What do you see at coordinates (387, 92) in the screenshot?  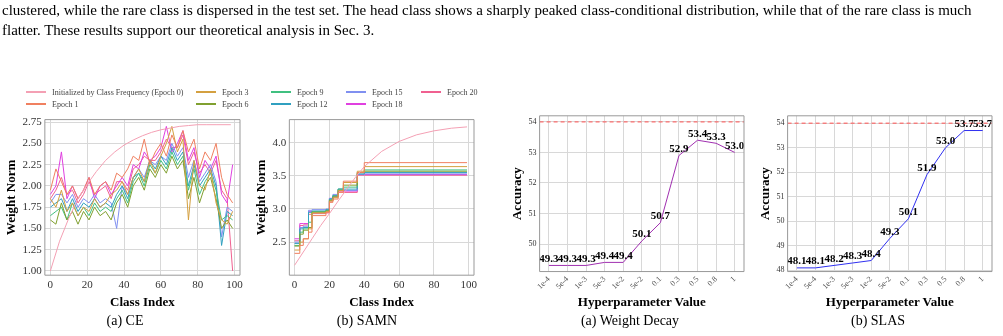 I see `legend-label: Epoch 15` at bounding box center [387, 92].